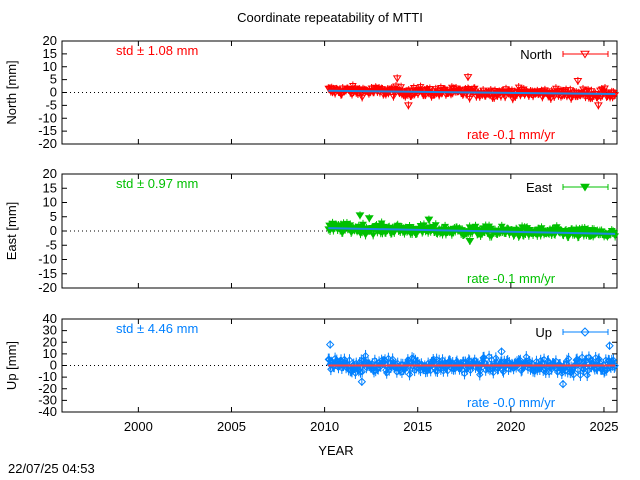  Describe the element at coordinates (585, 332) in the screenshot. I see `up-legend-marker` at that location.